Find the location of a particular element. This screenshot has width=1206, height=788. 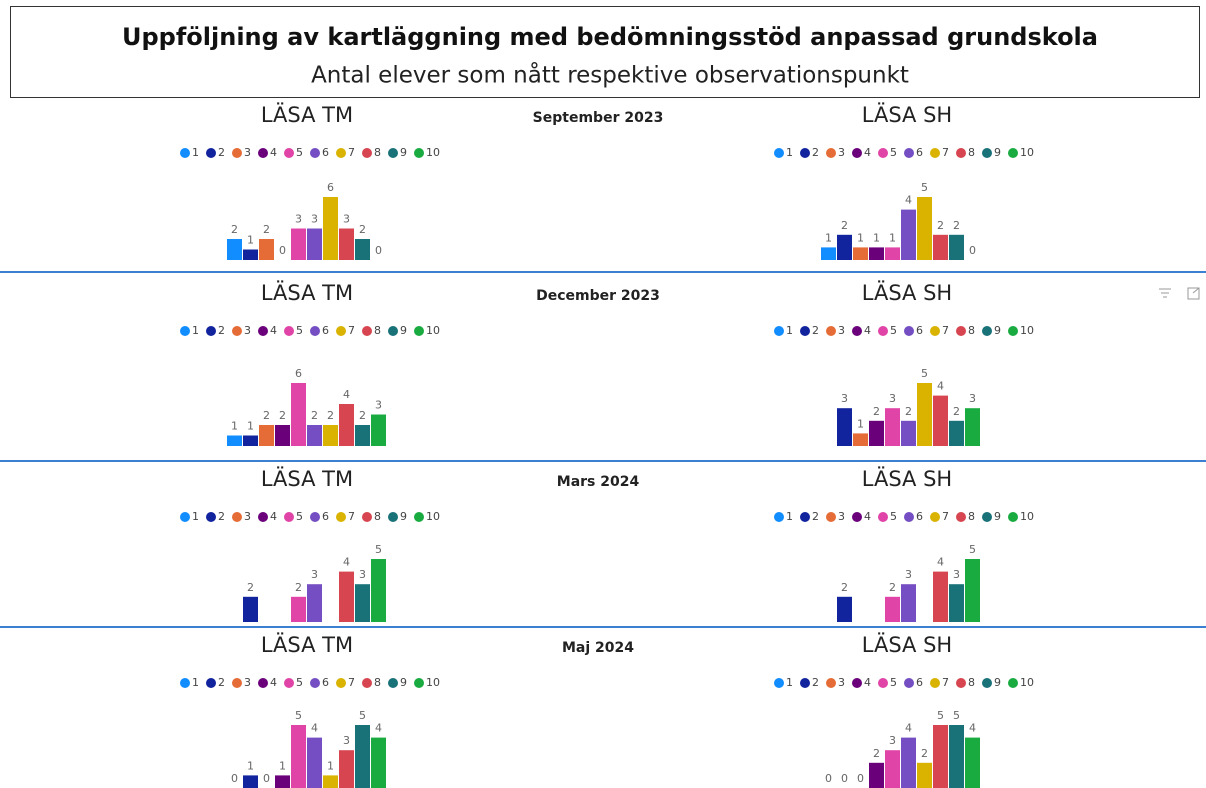

expand-icon is located at coordinates (1193, 293).